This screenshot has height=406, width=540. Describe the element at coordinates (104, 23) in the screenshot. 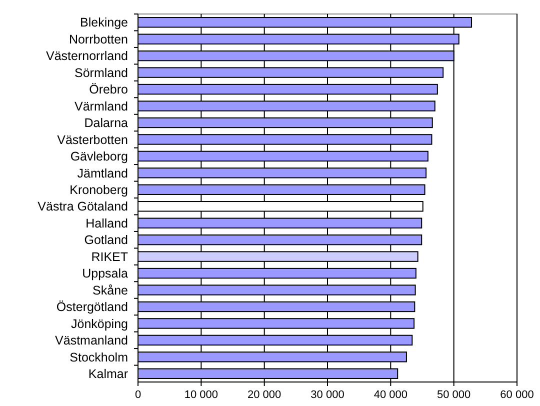

I see `y-tick-label: Blekinge` at that location.